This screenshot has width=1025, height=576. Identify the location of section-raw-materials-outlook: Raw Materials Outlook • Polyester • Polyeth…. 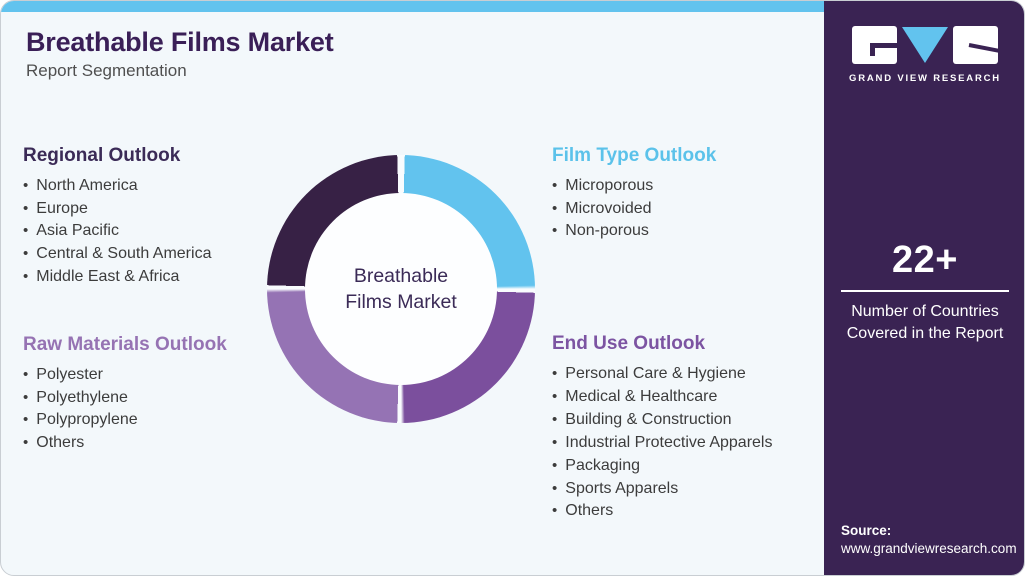
(163, 394).